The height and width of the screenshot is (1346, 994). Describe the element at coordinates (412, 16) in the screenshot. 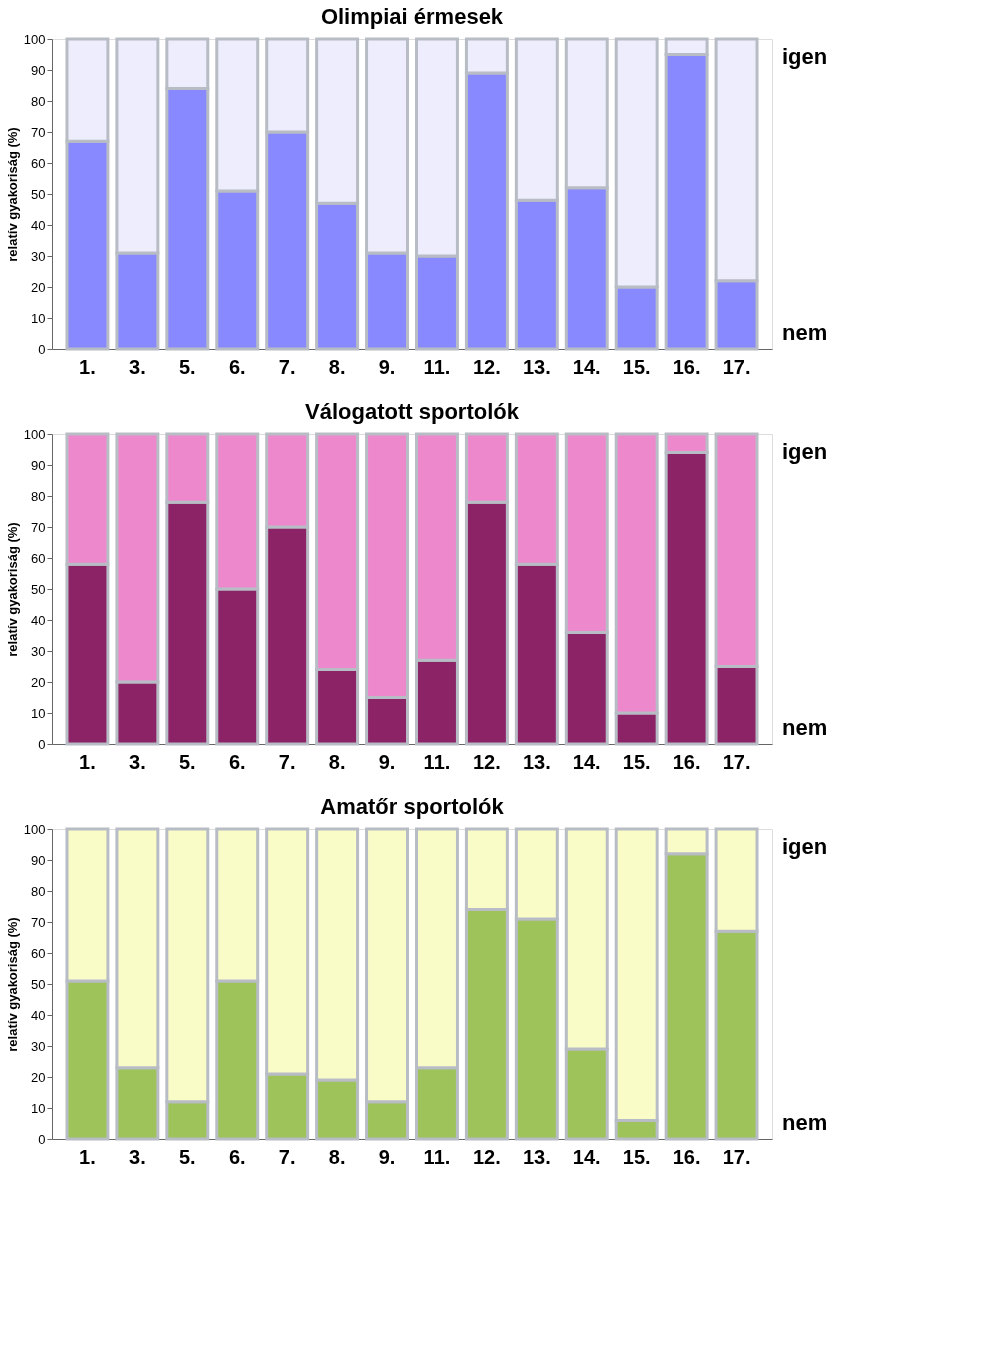

I see `chart-title: Olimpiai érmesek` at that location.